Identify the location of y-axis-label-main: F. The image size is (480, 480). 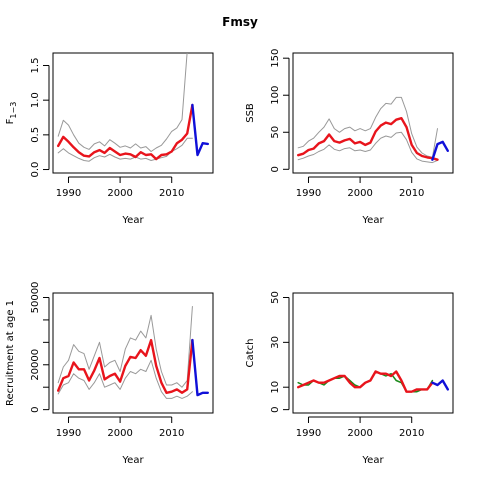
(10, 121).